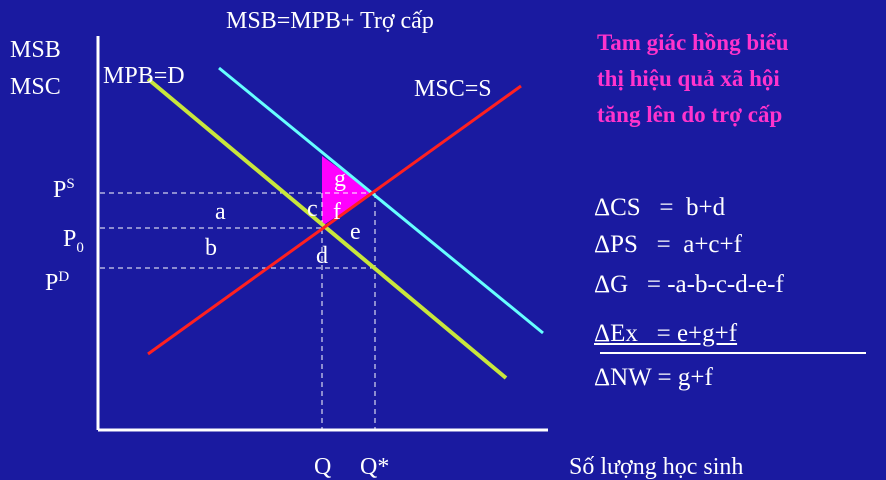 The image size is (886, 480). I want to click on equation-nw: ΔNW = g+f, so click(653, 377).